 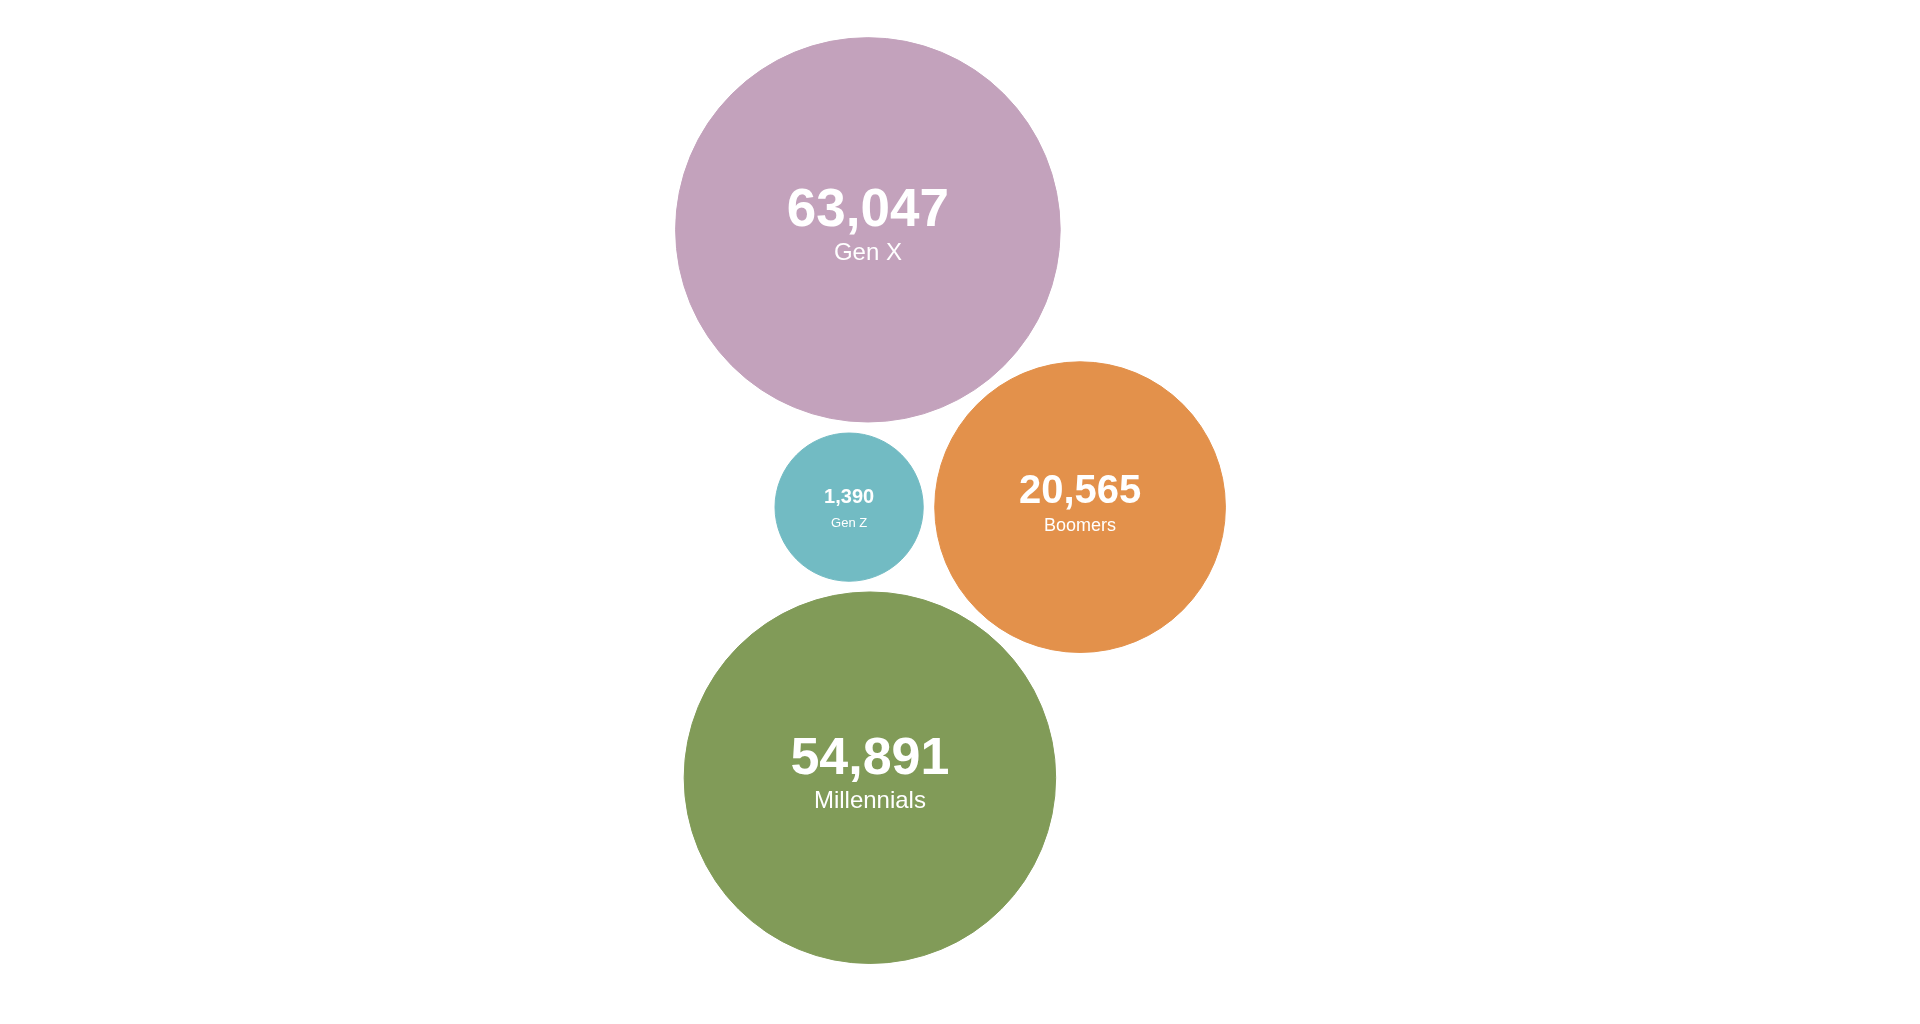 What do you see at coordinates (867, 251) in the screenshot?
I see `category-label: Gen X` at bounding box center [867, 251].